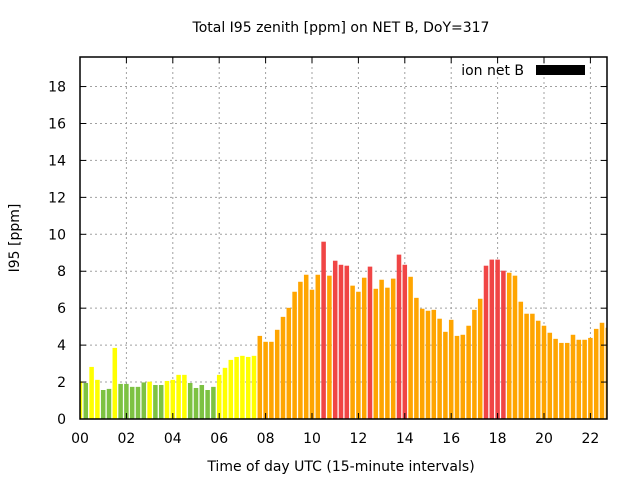 Image resolution: width=640 pixels, height=484 pixels. Describe the element at coordinates (312, 439) in the screenshot. I see `x-tick-label: 10` at that location.